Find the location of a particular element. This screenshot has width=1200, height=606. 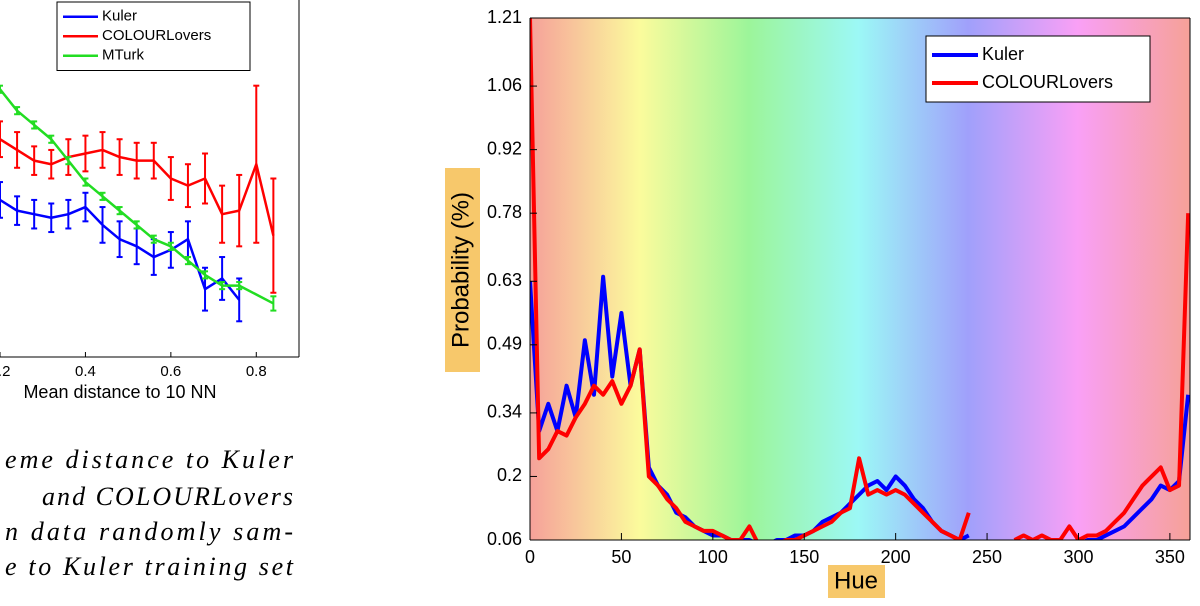

y-tick-label: 0.06 is located at coordinates (504, 539).